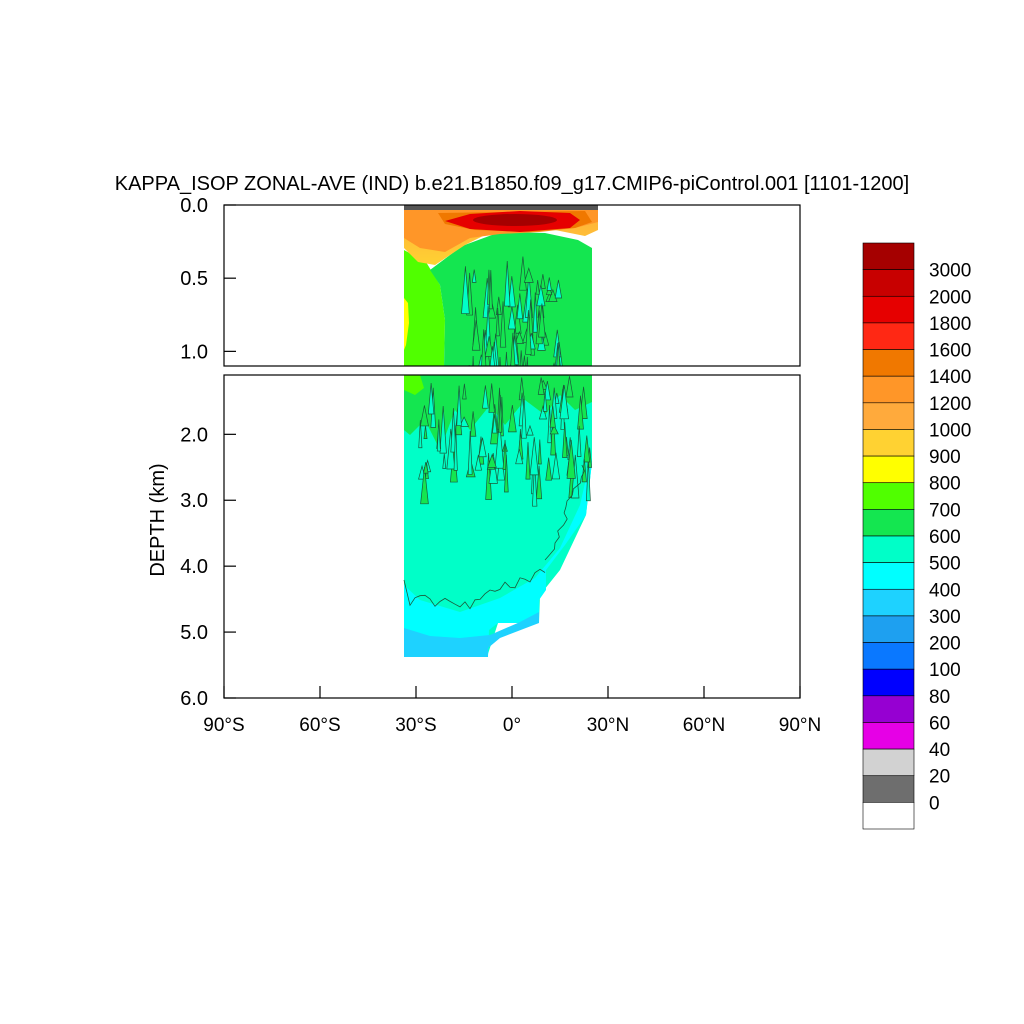 The width and height of the screenshot is (1024, 1024). What do you see at coordinates (564, 512) in the screenshot?
I see `contour-line` at bounding box center [564, 512].